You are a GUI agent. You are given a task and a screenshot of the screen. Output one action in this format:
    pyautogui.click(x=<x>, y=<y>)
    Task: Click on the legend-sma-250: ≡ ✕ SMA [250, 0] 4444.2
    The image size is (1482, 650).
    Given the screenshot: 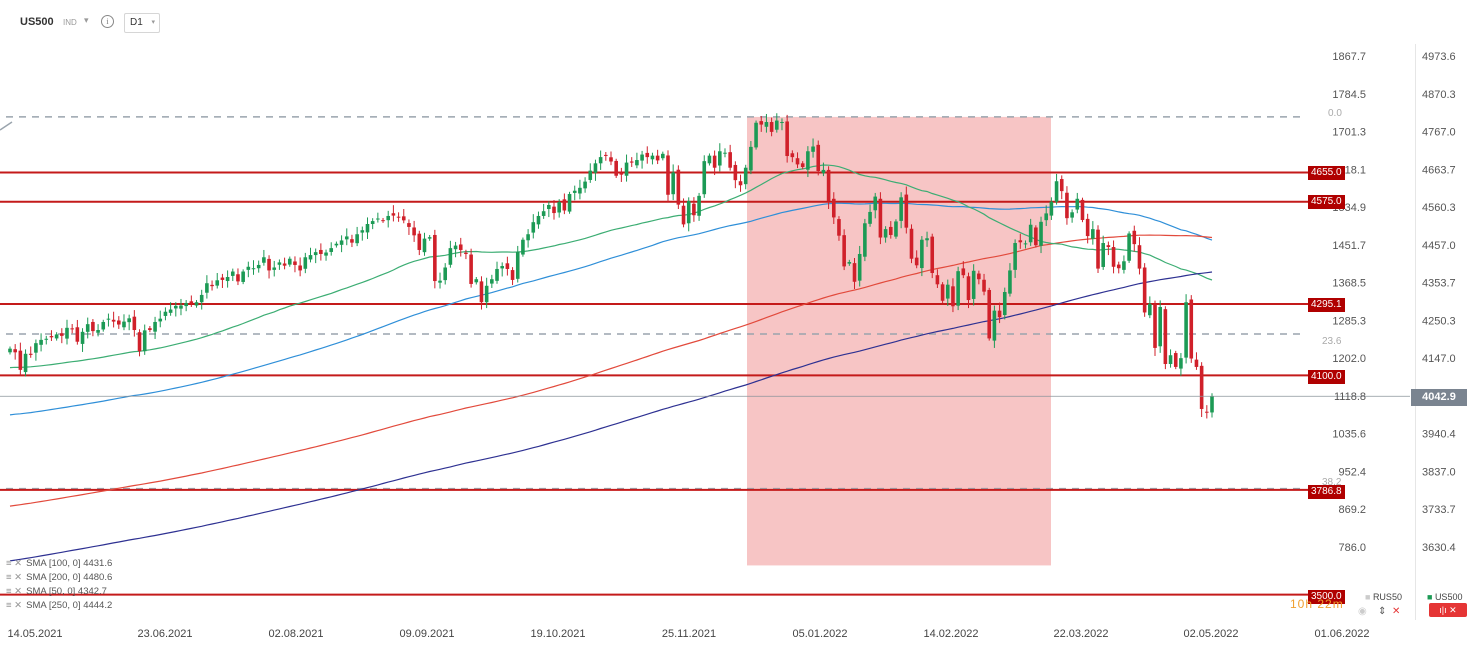 What is the action you would take?
    pyautogui.click(x=59, y=605)
    